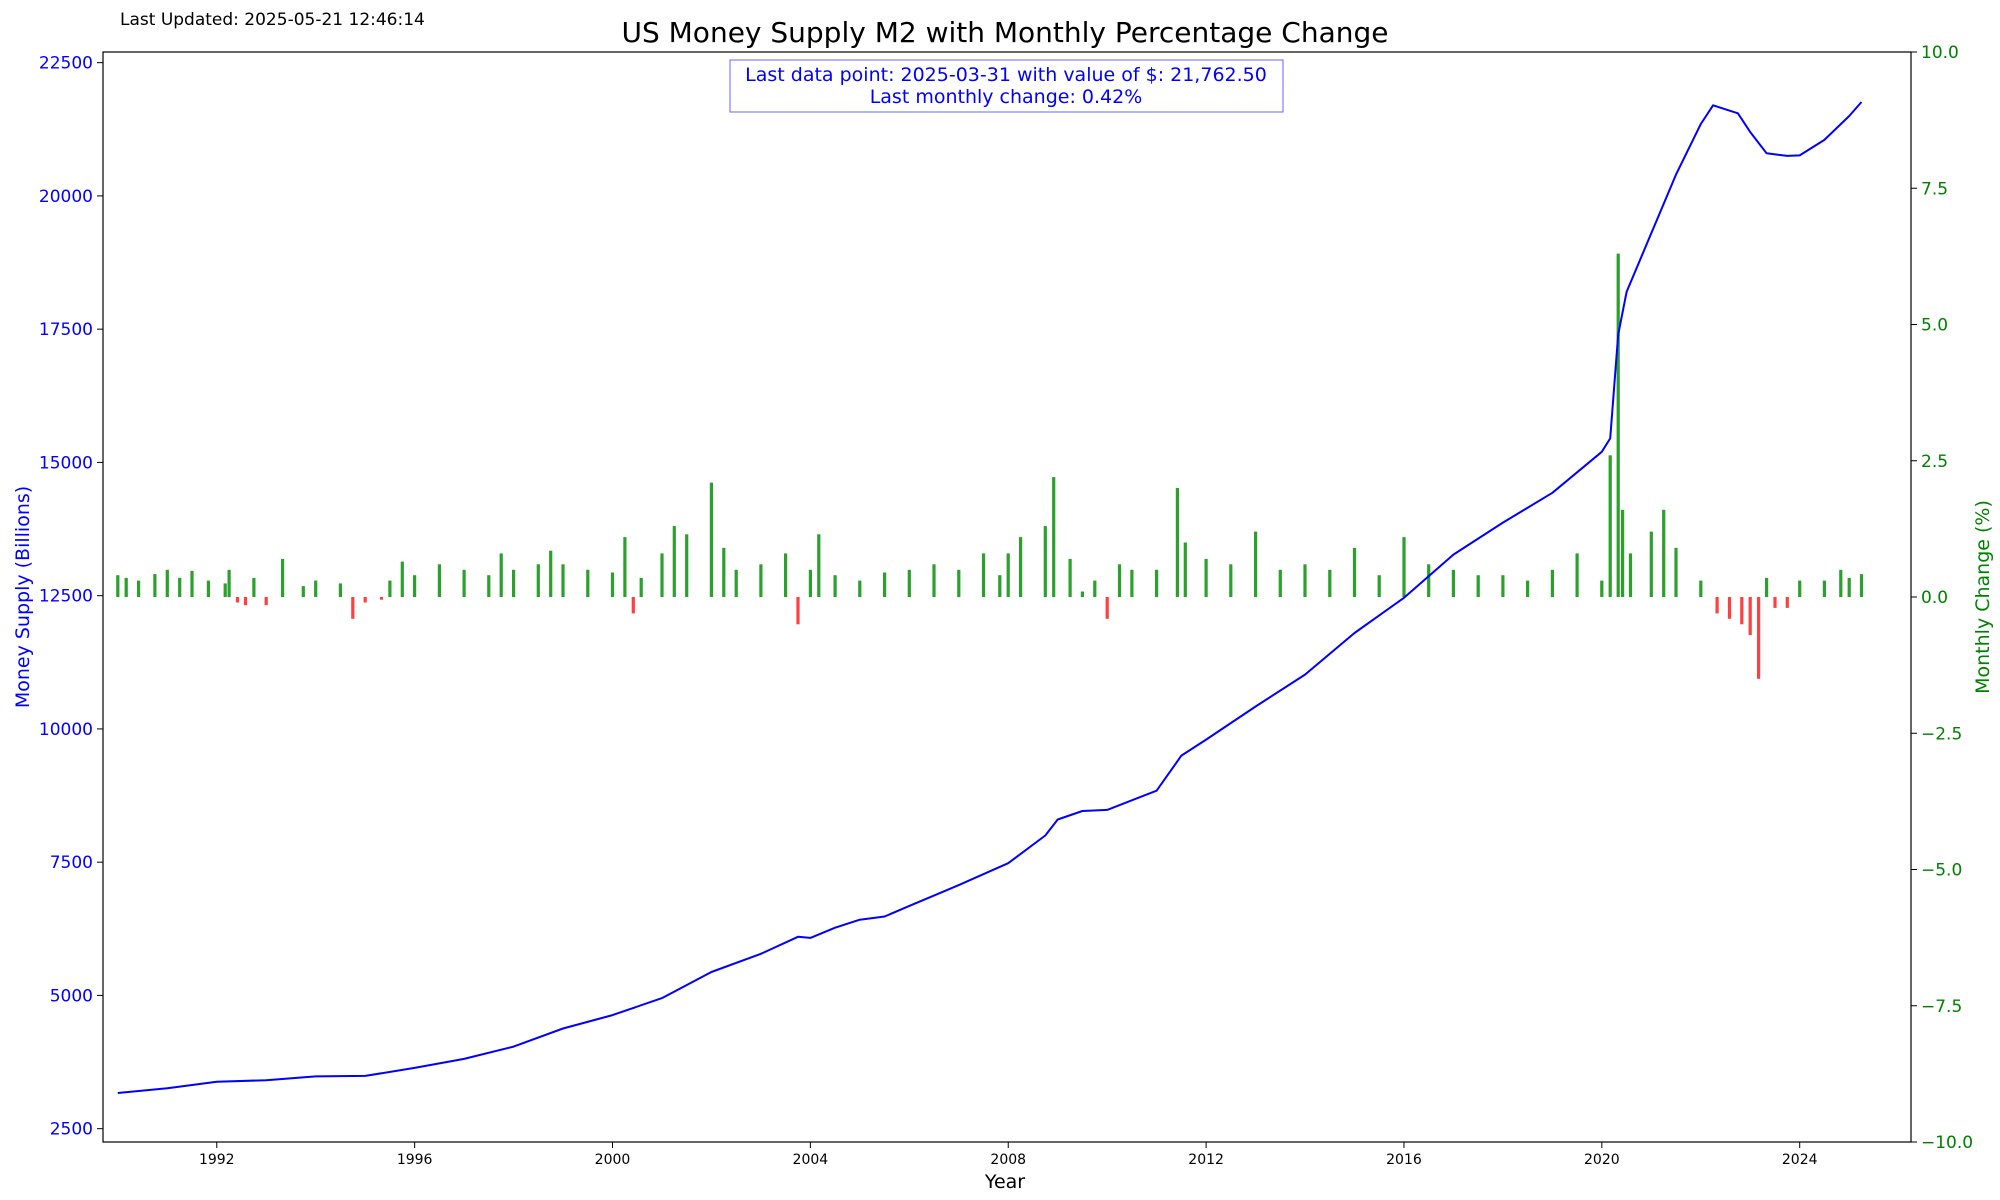 The image size is (2000, 1200). Describe the element at coordinates (1940, 53) in the screenshot. I see `y2-tick-label-8: 10.0` at that location.